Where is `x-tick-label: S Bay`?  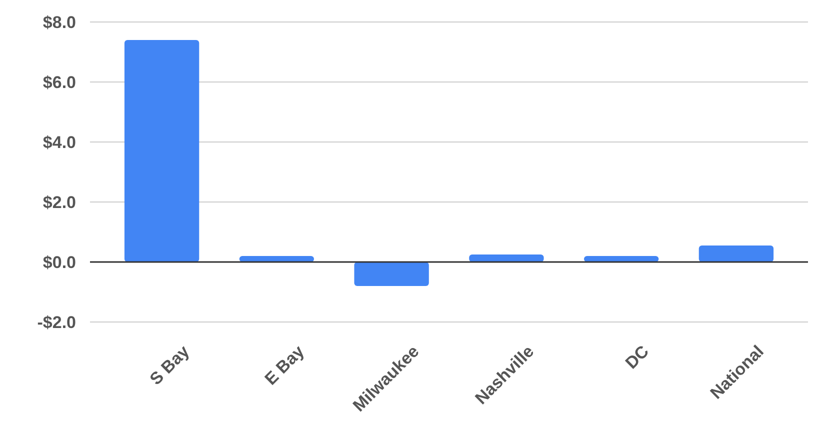 x-tick-label: S Bay is located at coordinates (170, 365).